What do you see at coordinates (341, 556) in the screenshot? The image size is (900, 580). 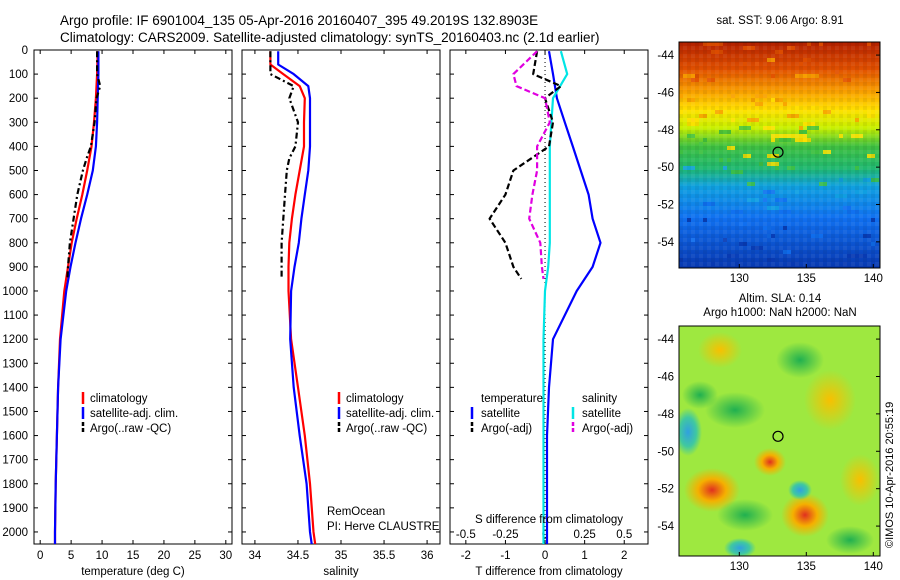 I see `x-tick-label: 35` at bounding box center [341, 556].